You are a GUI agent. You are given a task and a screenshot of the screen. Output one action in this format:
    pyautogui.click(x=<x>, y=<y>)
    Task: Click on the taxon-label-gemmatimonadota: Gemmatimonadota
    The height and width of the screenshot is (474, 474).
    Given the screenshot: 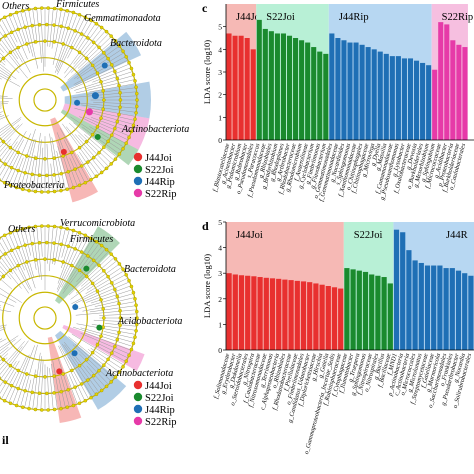 What is the action you would take?
    pyautogui.click(x=122, y=18)
    